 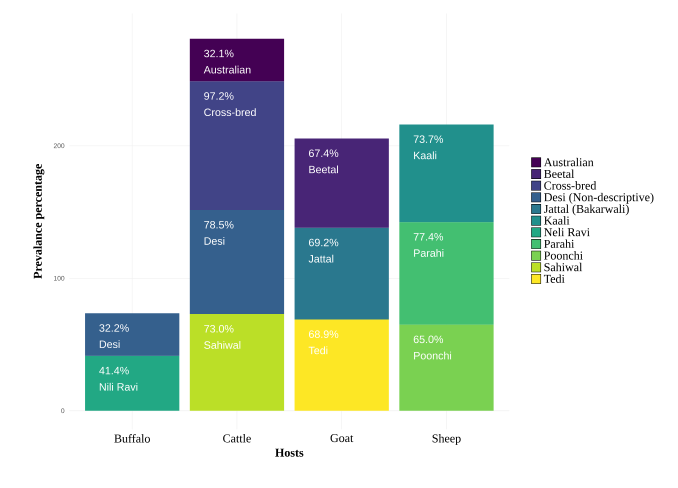 I want to click on x-tick-label: Sheep, so click(x=446, y=439).